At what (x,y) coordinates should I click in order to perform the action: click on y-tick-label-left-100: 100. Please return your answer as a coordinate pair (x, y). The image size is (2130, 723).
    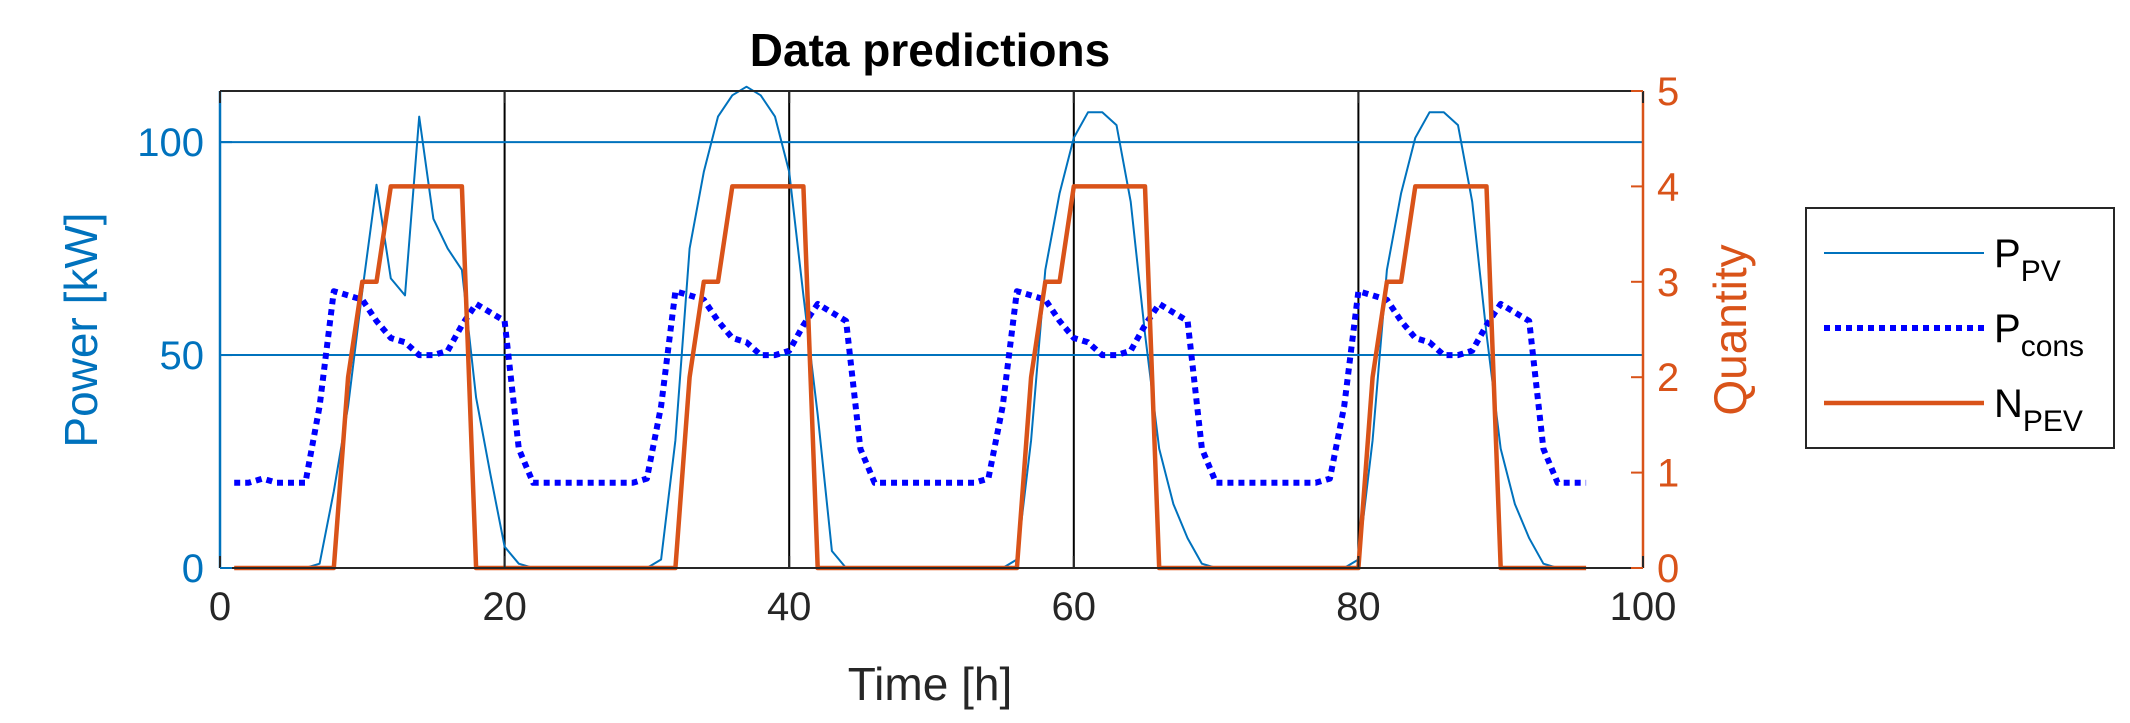
    Looking at the image, I should click on (170, 143).